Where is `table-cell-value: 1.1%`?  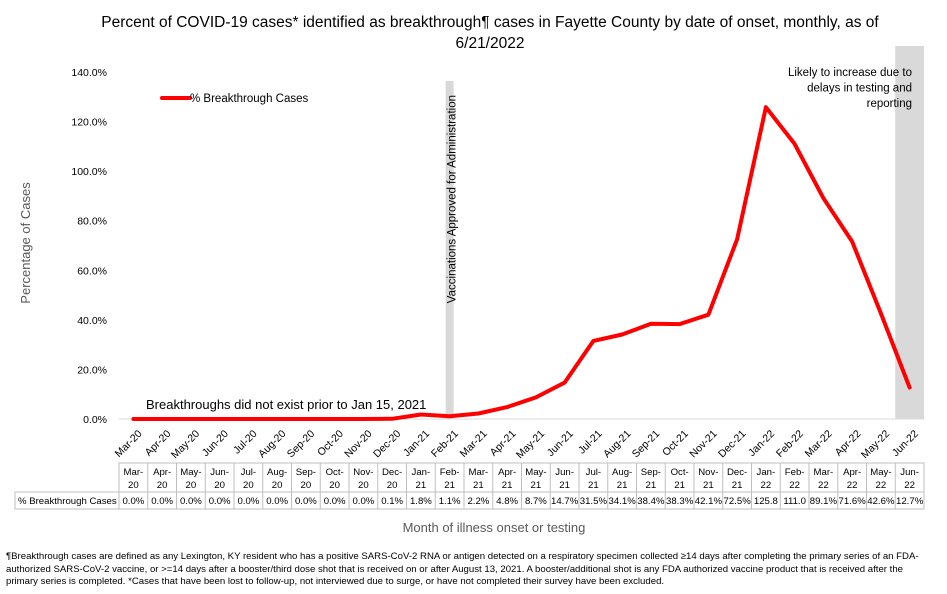 table-cell-value: 1.1% is located at coordinates (450, 501).